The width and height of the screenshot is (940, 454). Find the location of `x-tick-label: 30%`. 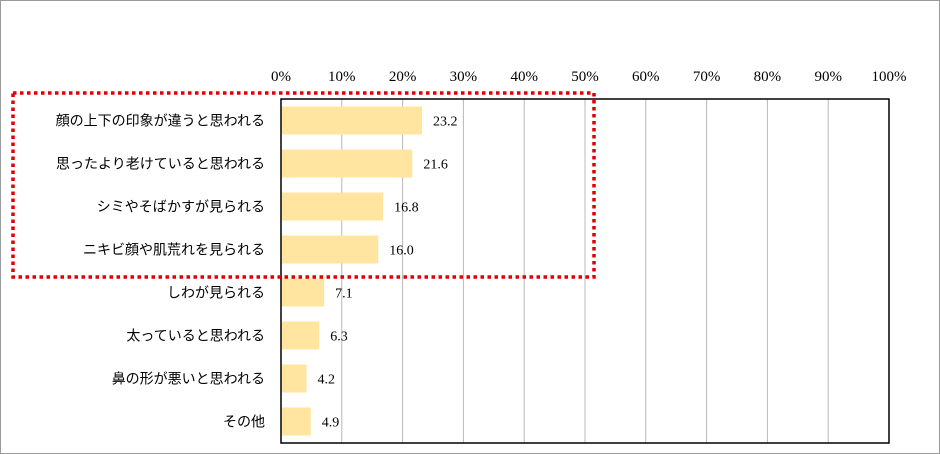

x-tick-label: 30% is located at coordinates (464, 77).